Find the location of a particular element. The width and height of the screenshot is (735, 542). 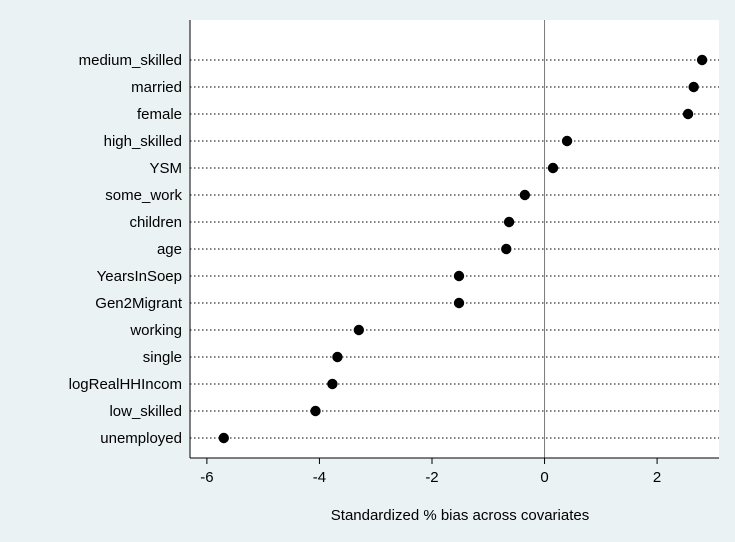

data-point-high_skilled is located at coordinates (567, 141).